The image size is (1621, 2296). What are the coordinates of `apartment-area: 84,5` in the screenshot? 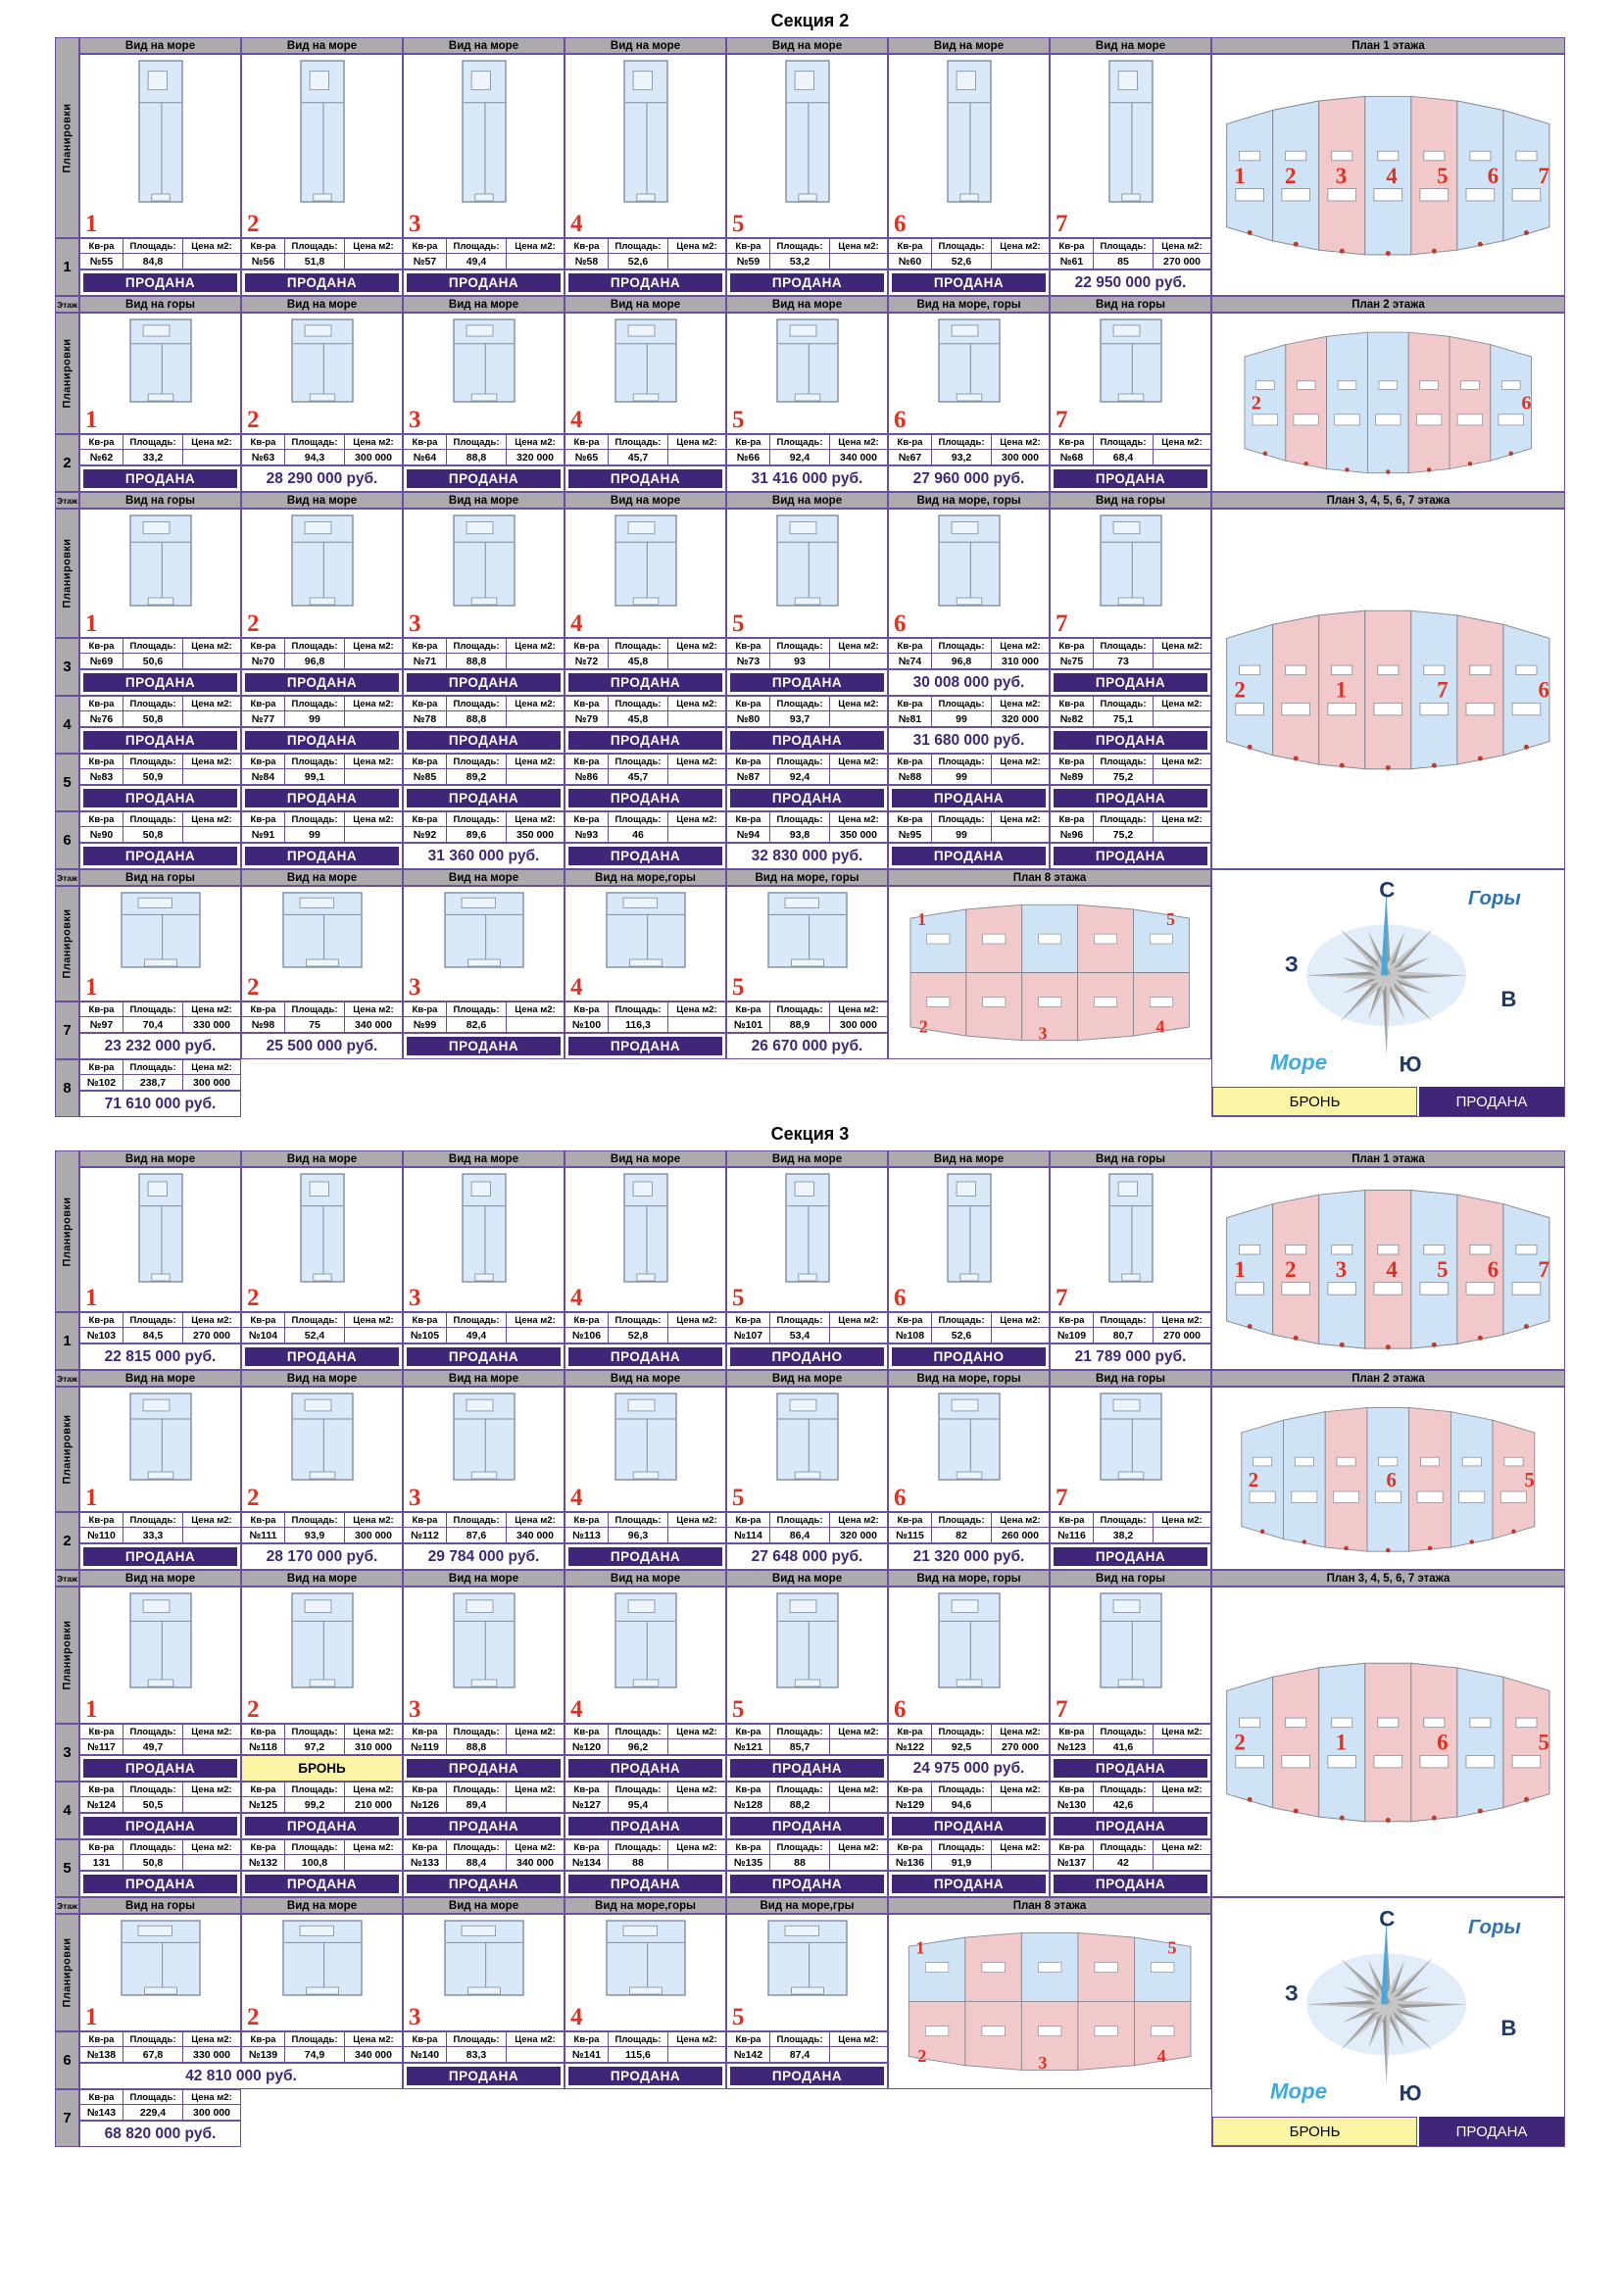 It's located at (153, 1335).